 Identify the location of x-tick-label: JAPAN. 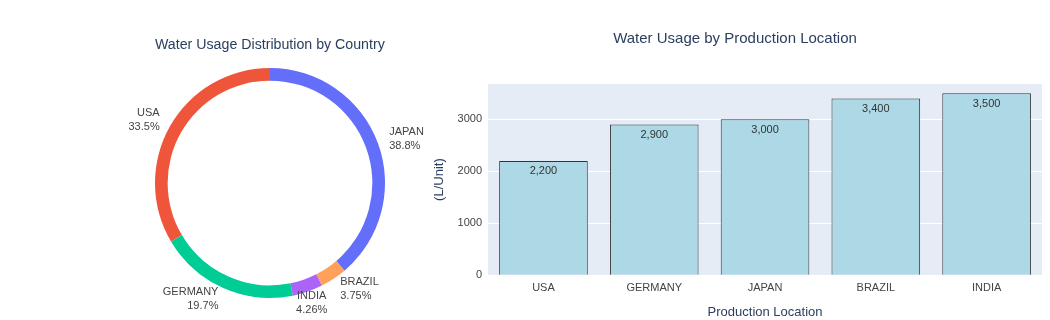
(765, 286).